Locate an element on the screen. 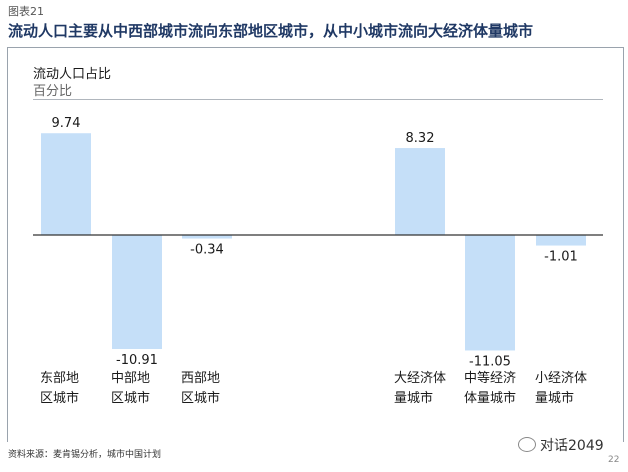 This screenshot has height=472, width=628. value-label: -11.05 is located at coordinates (490, 361).